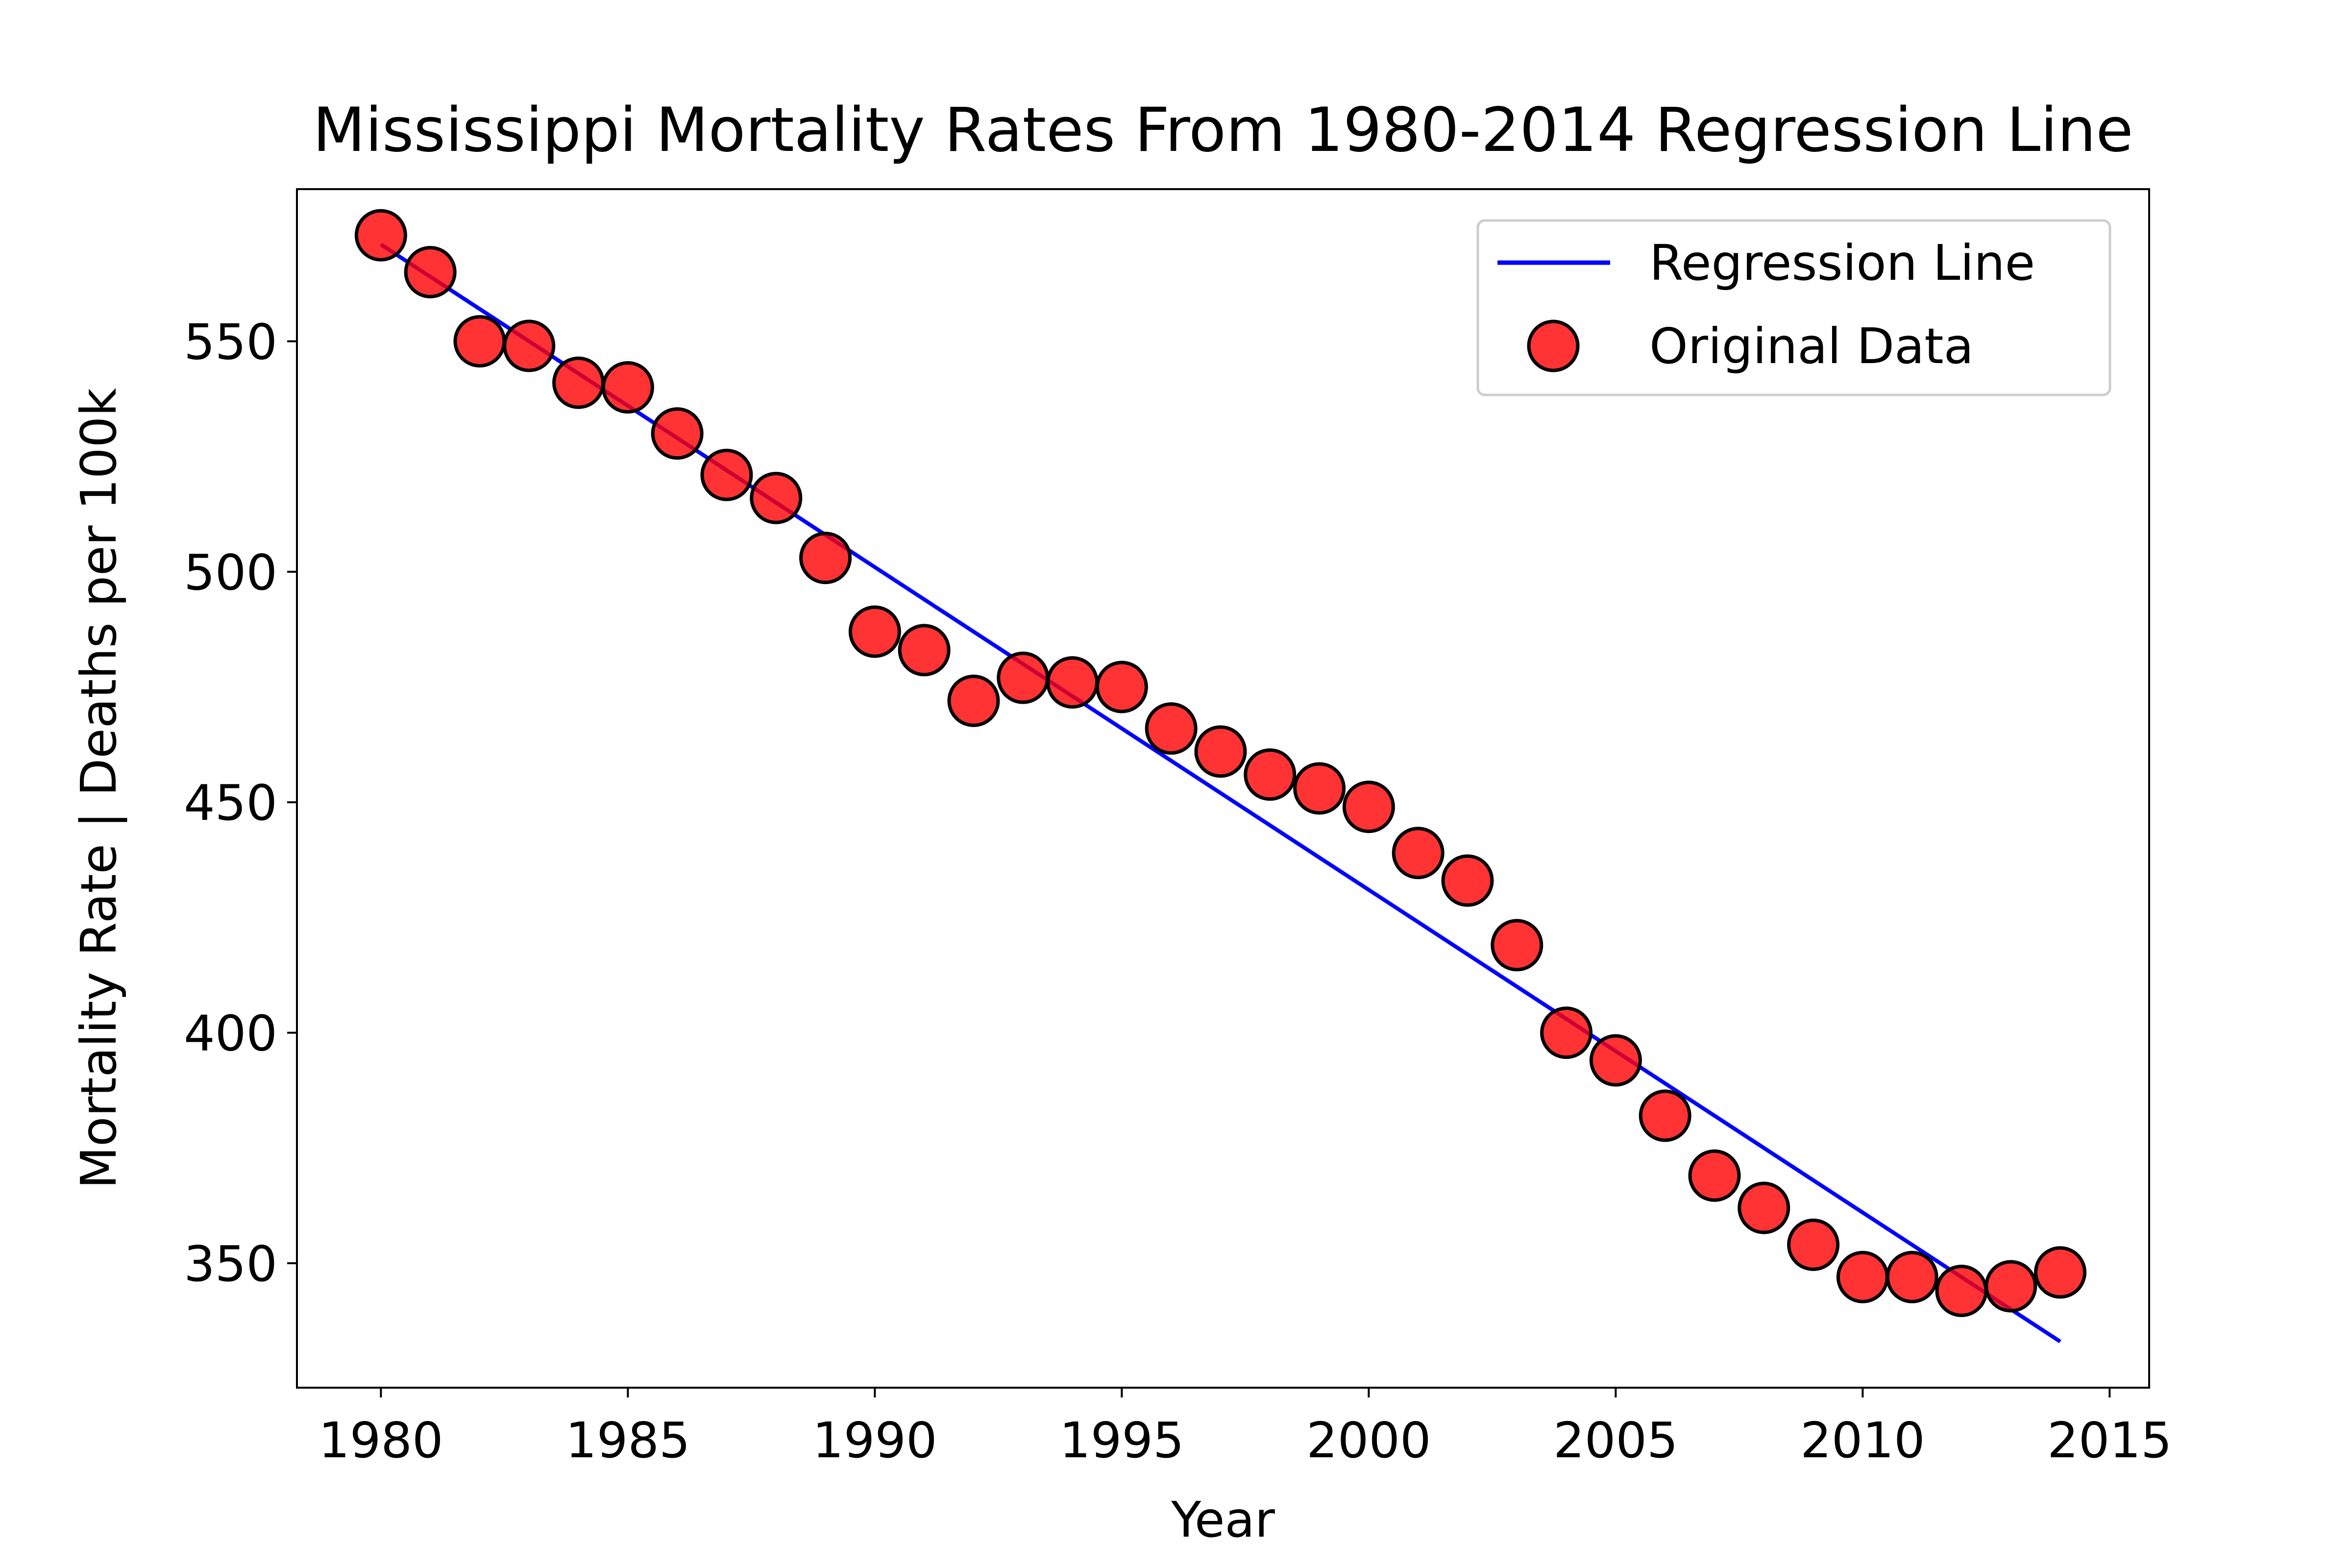 Image resolution: width=2352 pixels, height=1568 pixels. What do you see at coordinates (1121, 1440) in the screenshot?
I see `x-tick-label: 1995` at bounding box center [1121, 1440].